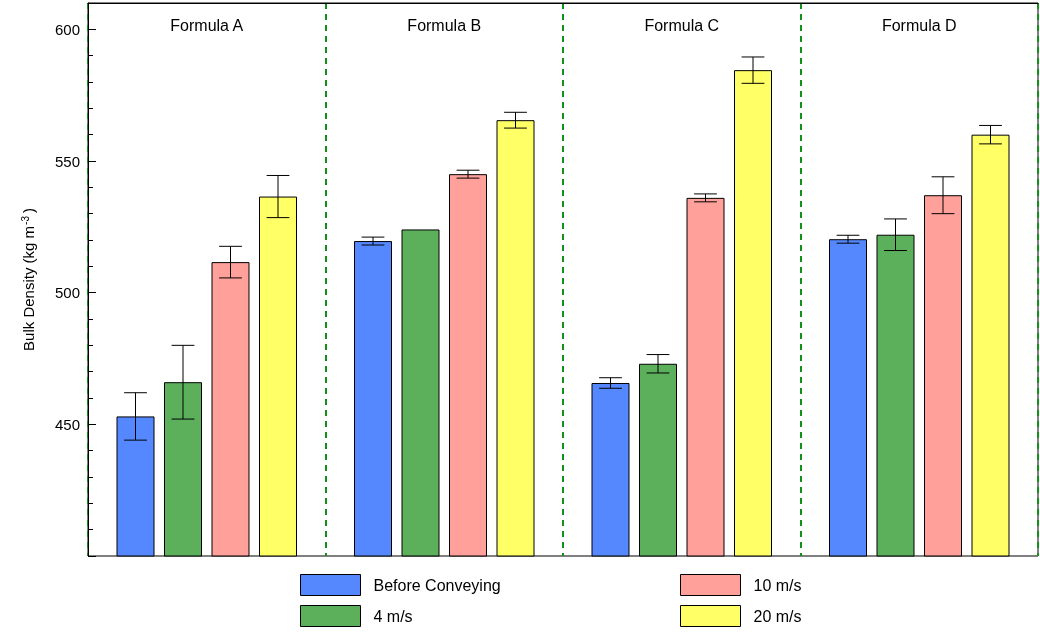 This screenshot has width=1040, height=632. Describe the element at coordinates (67, 293) in the screenshot. I see `y-tick-label: 500` at that location.